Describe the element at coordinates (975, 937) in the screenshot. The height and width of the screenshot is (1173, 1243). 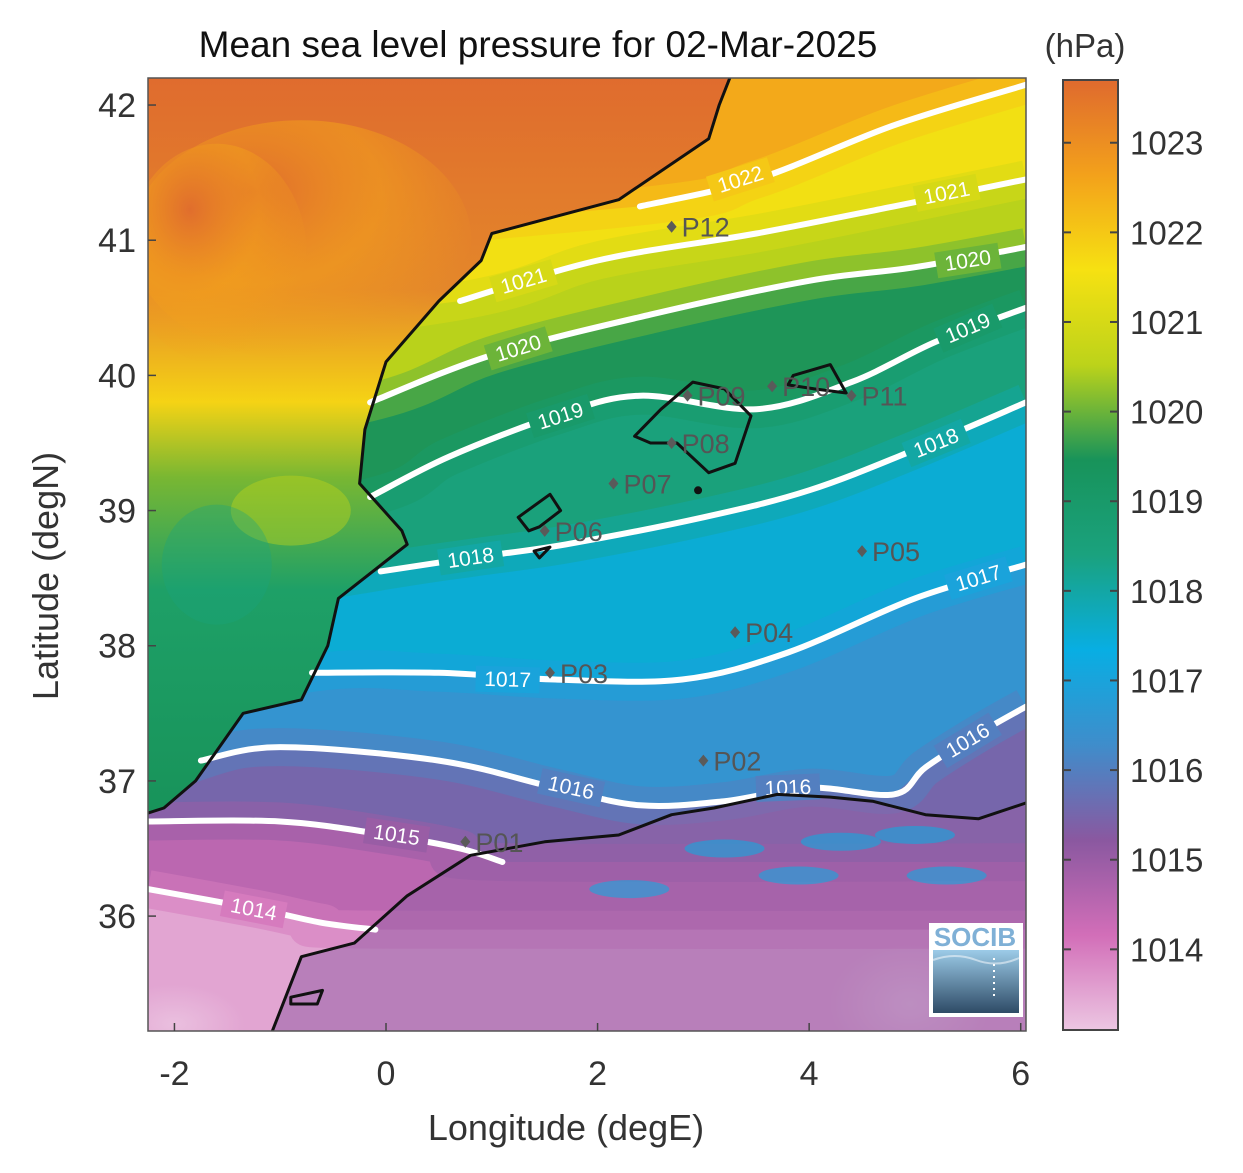
I see `logo-text: SOCIB` at that location.